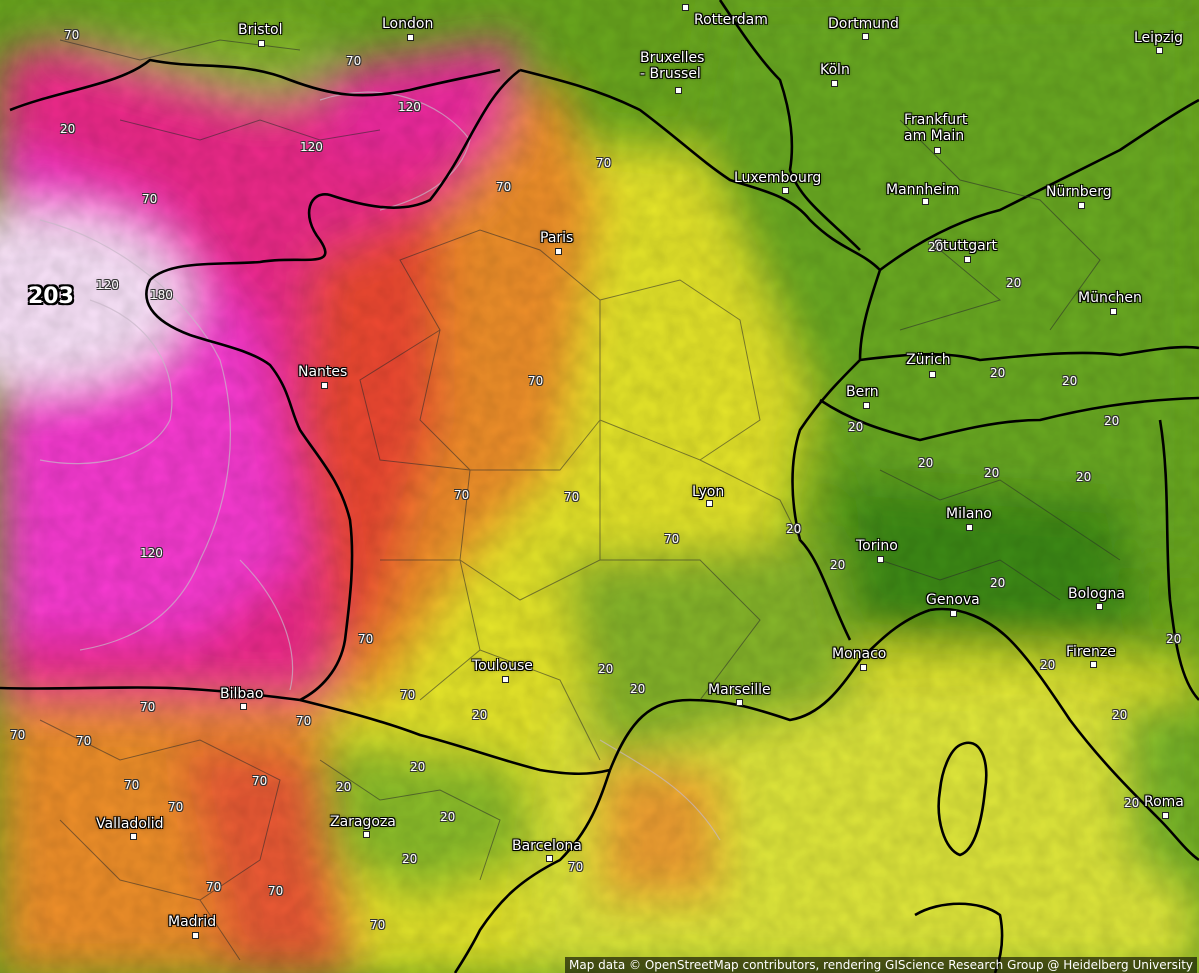 This screenshot has width=1199, height=973. Describe the element at coordinates (877, 546) in the screenshot. I see `city-label-torino: Torino` at that location.